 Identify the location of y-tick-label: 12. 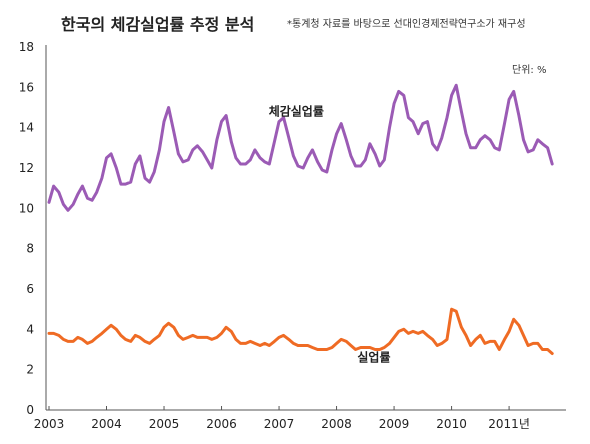
(26, 168).